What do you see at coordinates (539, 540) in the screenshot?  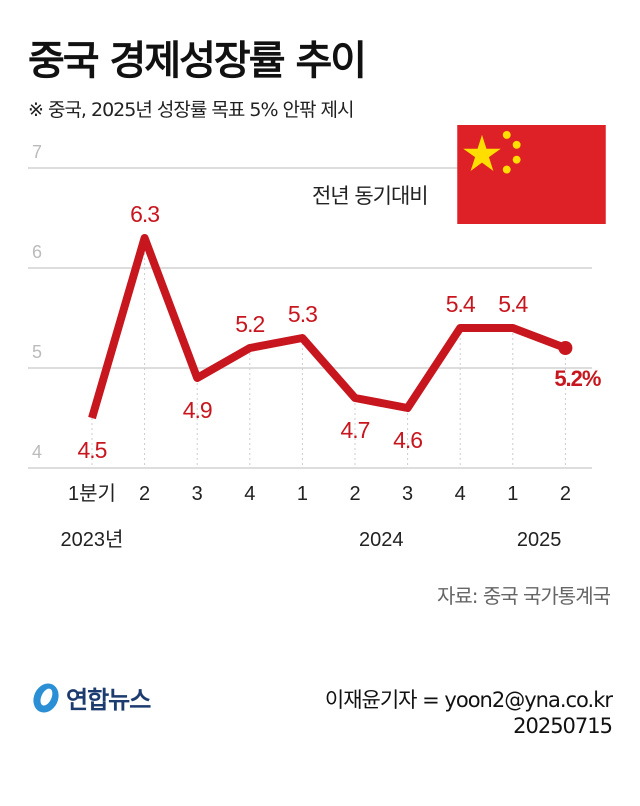 I see `year-label: 2025` at bounding box center [539, 540].